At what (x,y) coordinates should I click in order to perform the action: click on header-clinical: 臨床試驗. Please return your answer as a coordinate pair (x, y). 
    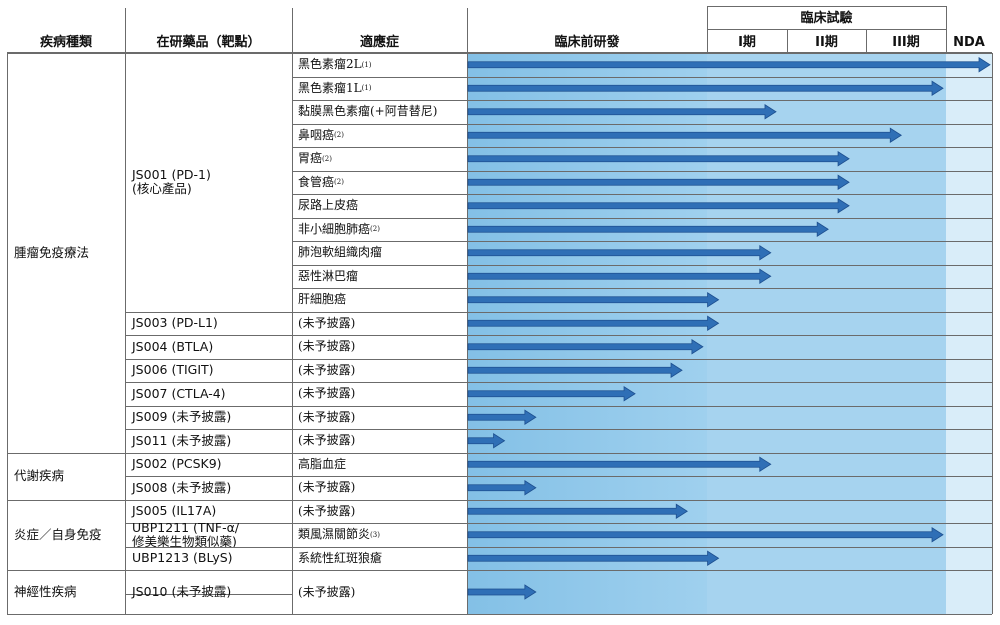
    Looking at the image, I should click on (826, 18).